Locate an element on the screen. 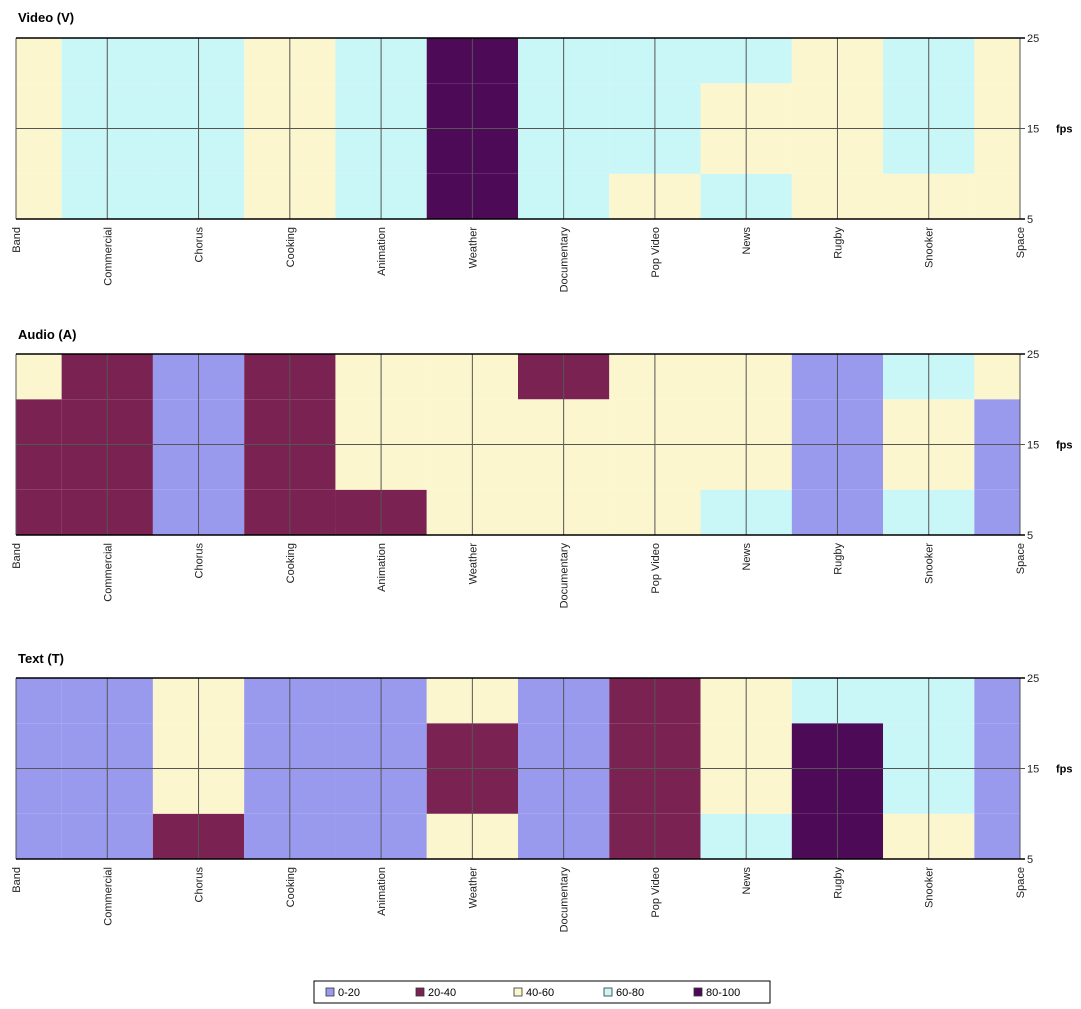 The width and height of the screenshot is (1081, 1009). legend-box is located at coordinates (542, 992).